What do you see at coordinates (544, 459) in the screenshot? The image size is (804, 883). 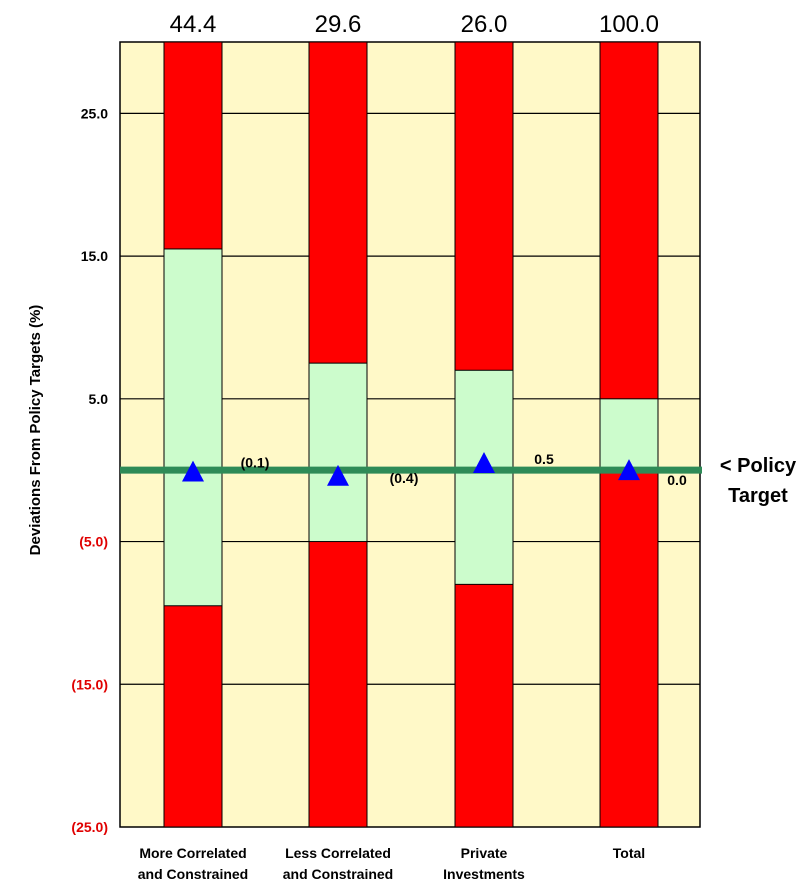 I see `deviation-label: 0.5` at bounding box center [544, 459].